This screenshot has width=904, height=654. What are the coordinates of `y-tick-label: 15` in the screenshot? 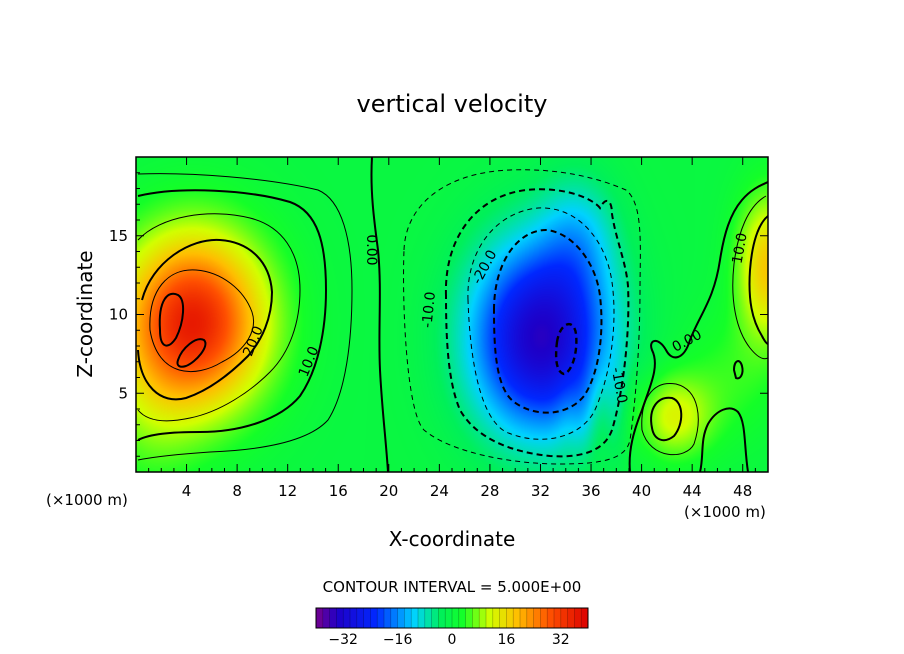 It's located at (118, 236).